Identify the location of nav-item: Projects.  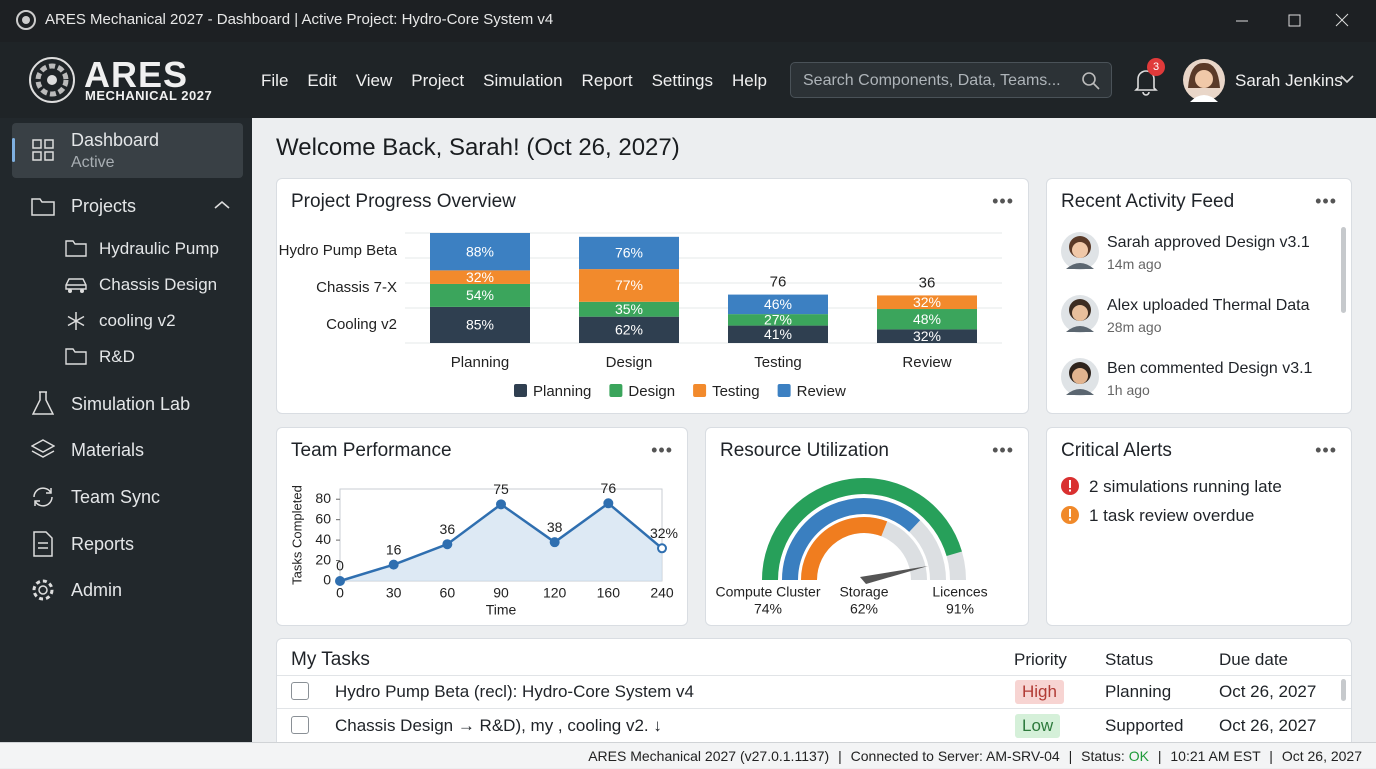
(104, 206).